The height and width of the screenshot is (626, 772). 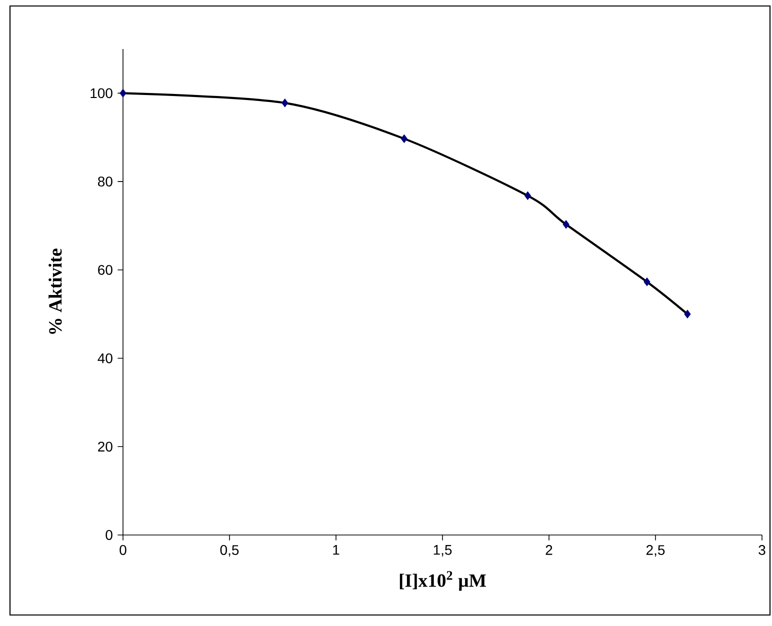 What do you see at coordinates (123, 550) in the screenshot?
I see `x-tick-label: 0` at bounding box center [123, 550].